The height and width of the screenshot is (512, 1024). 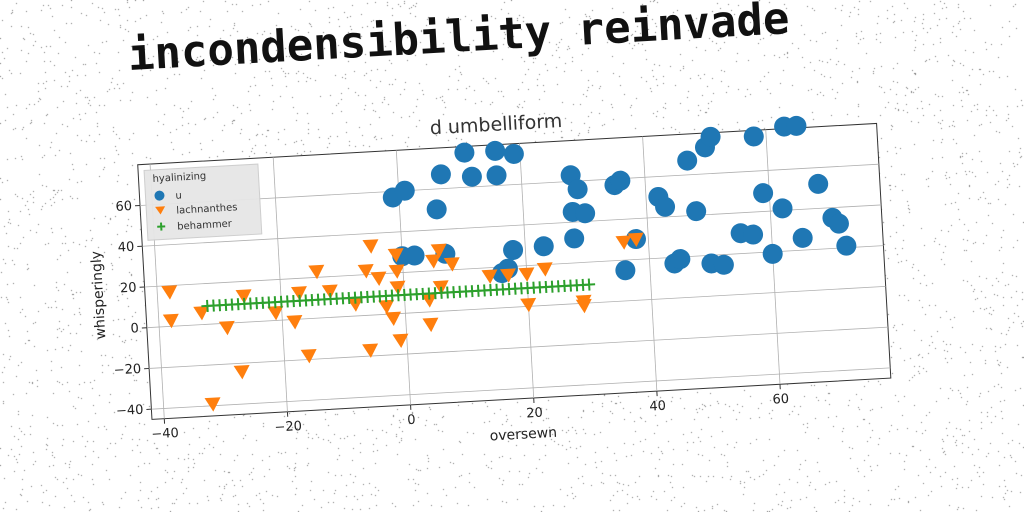 What do you see at coordinates (523, 435) in the screenshot?
I see `x-axis-label: oversewn` at bounding box center [523, 435].